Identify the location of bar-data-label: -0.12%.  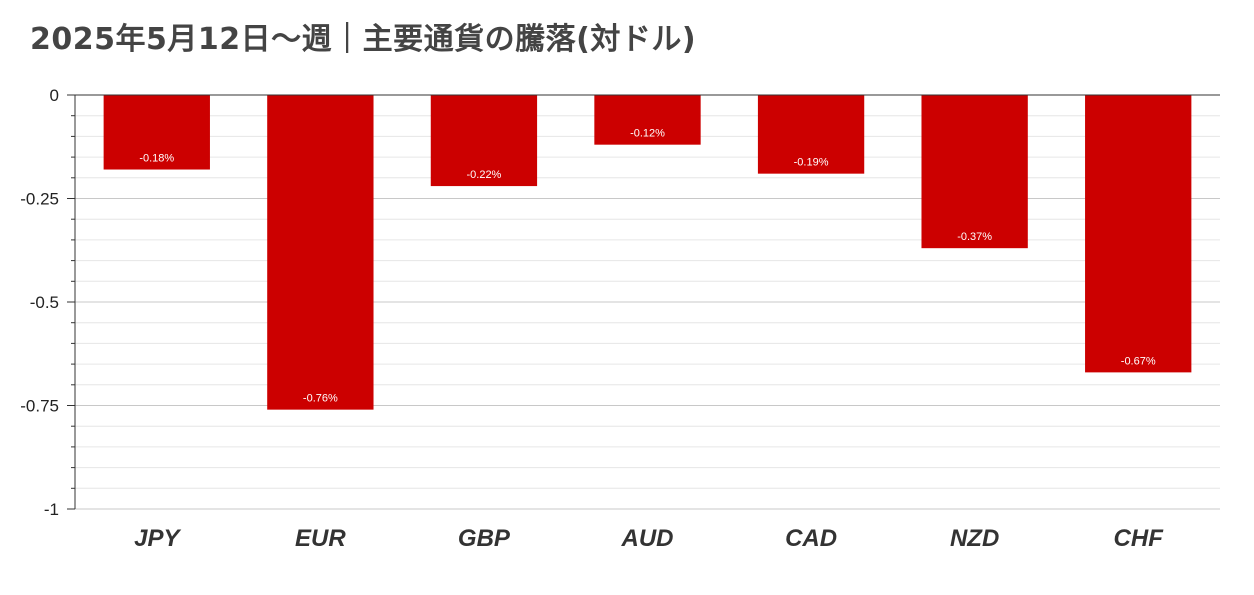
(647, 134).